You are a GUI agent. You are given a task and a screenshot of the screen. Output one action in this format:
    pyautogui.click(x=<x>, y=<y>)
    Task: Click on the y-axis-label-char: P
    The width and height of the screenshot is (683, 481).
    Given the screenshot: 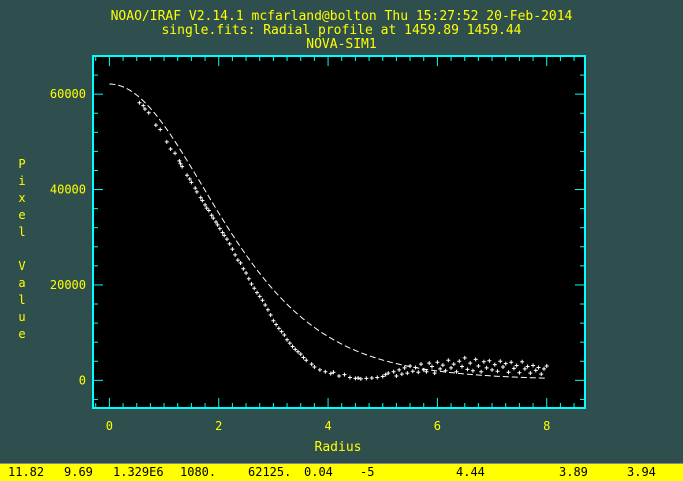 What is the action you would take?
    pyautogui.click(x=21, y=164)
    